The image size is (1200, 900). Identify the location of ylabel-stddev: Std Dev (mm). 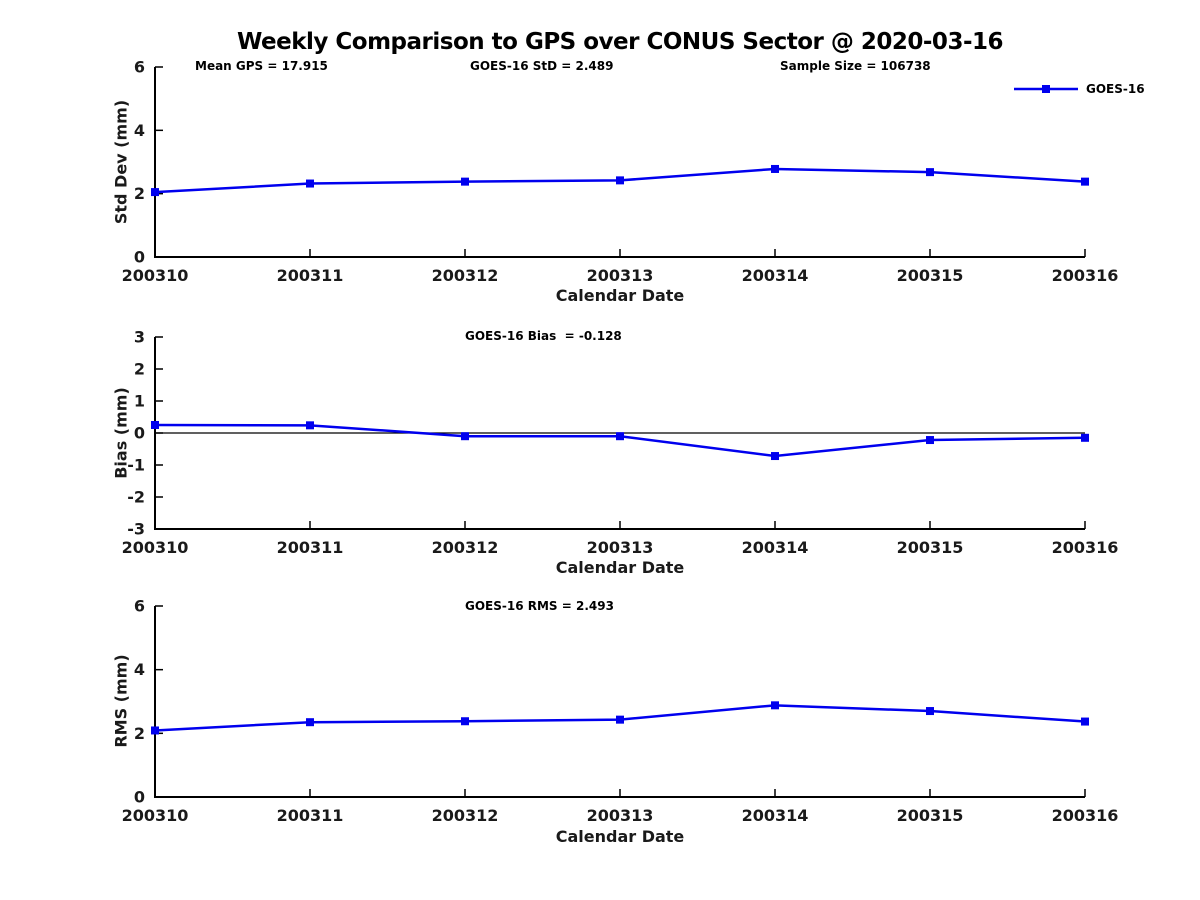
(121, 162).